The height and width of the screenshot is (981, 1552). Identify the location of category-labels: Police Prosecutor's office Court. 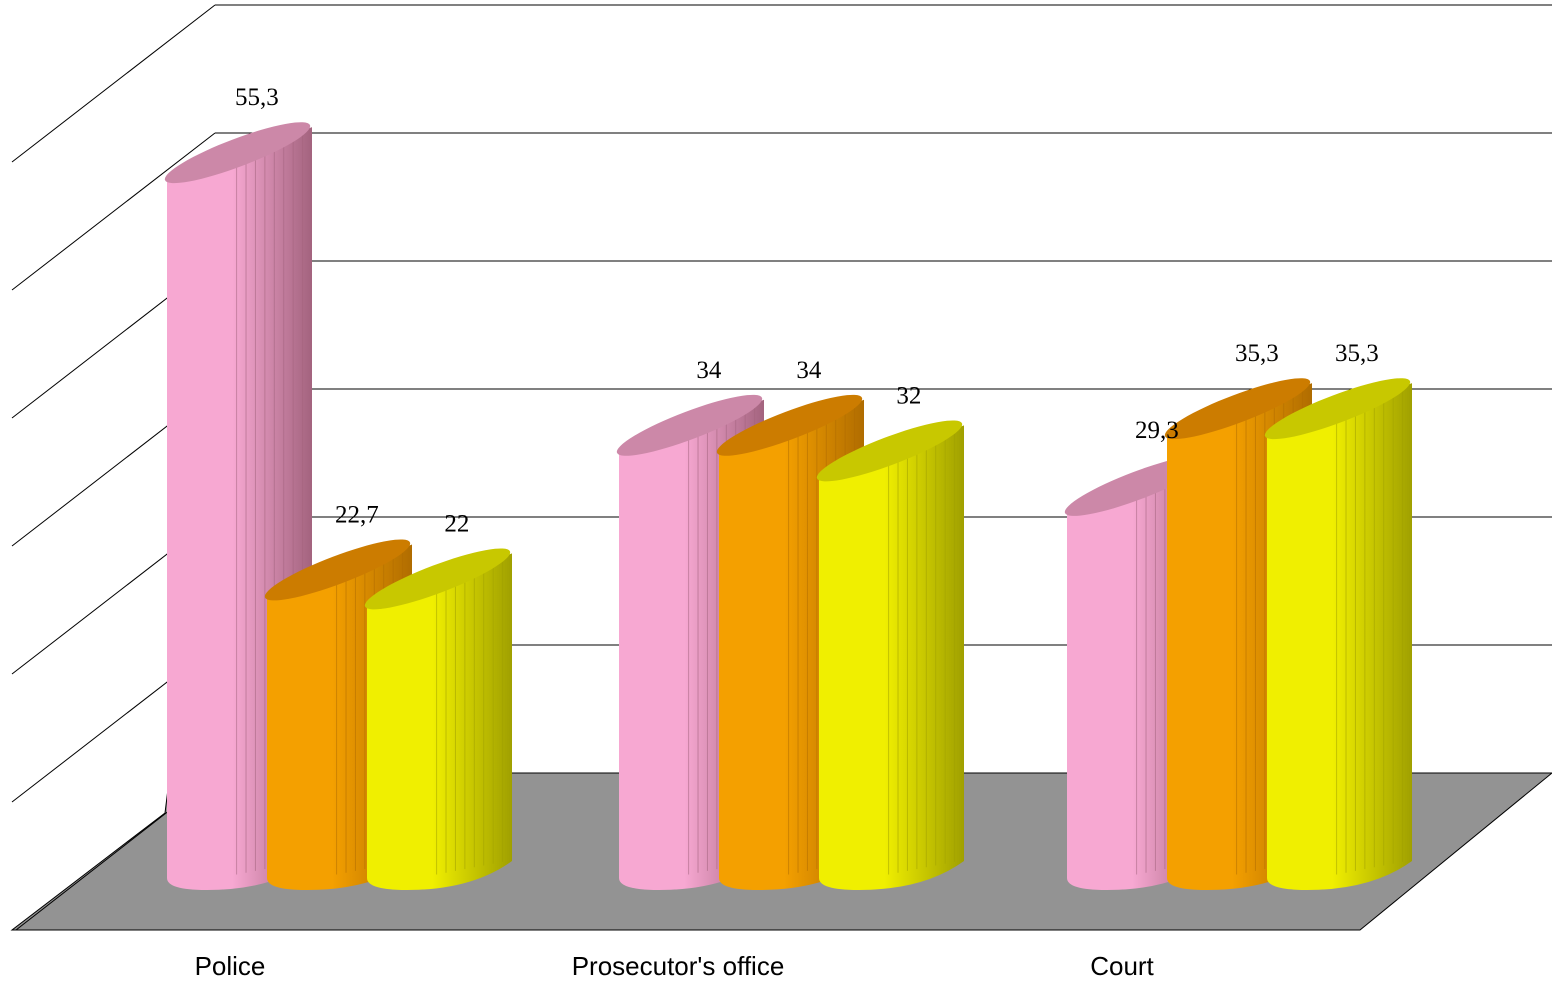
(675, 966).